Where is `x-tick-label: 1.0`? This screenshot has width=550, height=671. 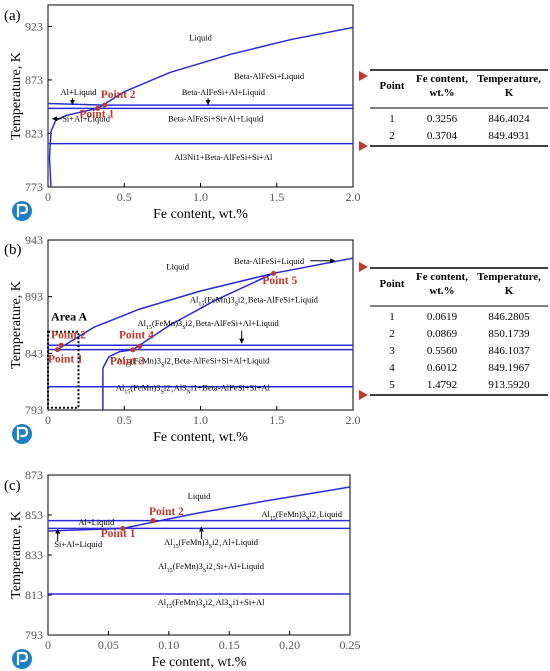
x-tick-label: 1.0 is located at coordinates (200, 197).